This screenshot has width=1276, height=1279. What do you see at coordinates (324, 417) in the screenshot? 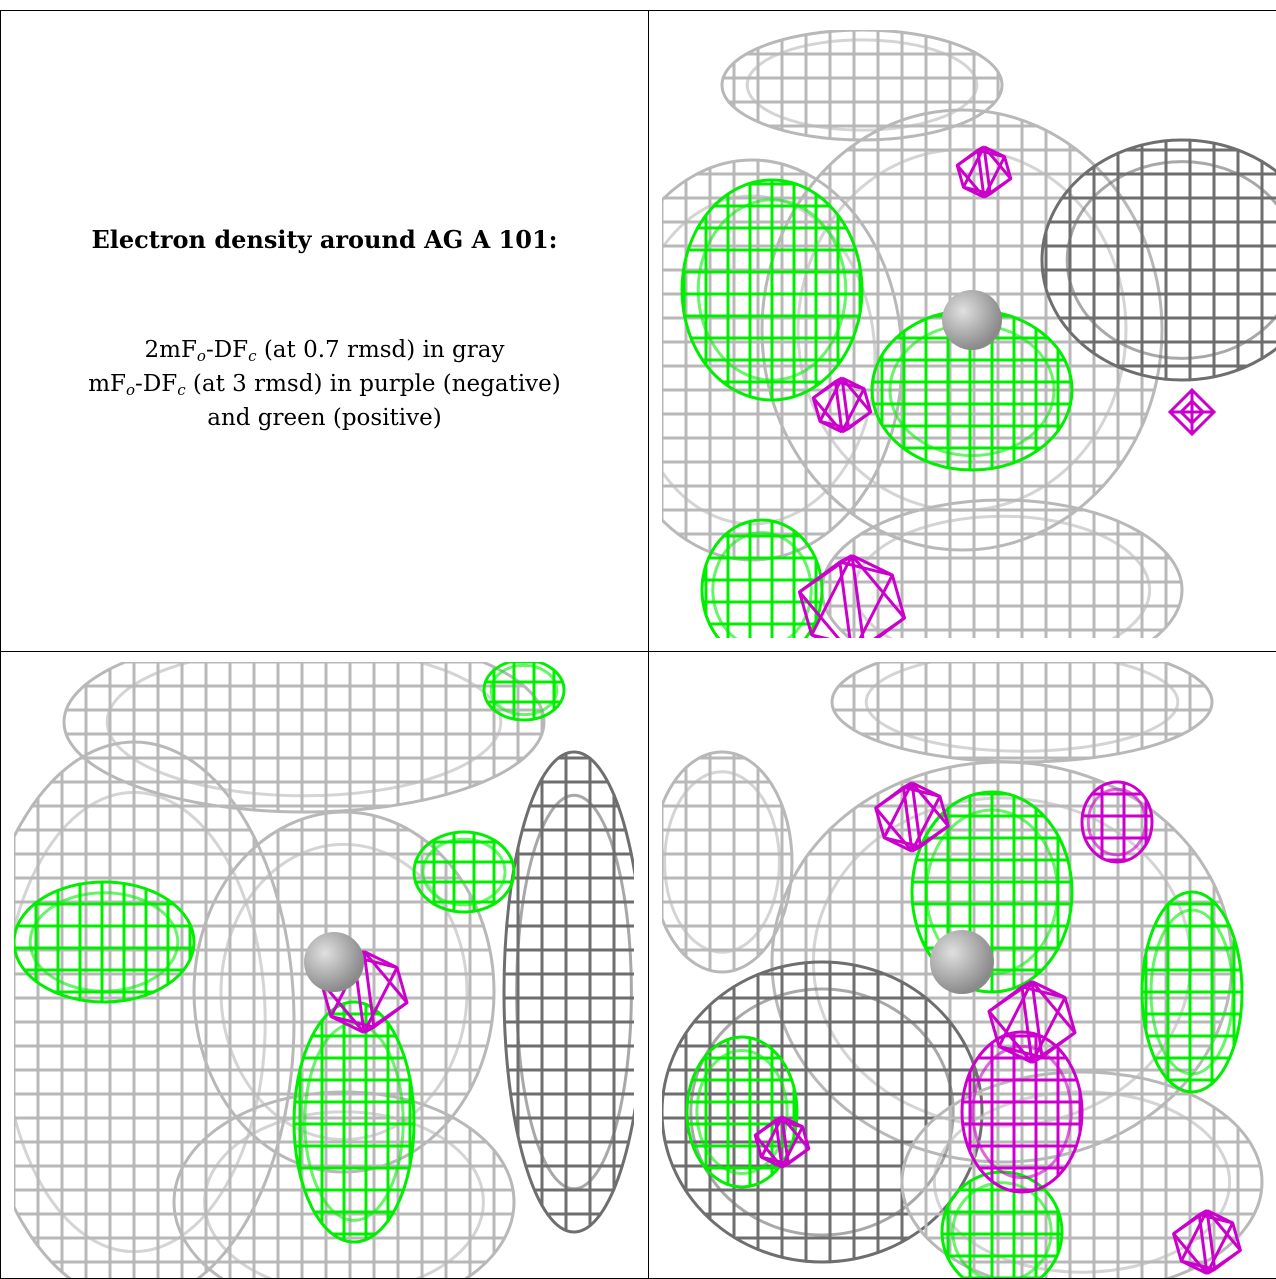
I see `caption-line-positive: and green (positive)` at bounding box center [324, 417].